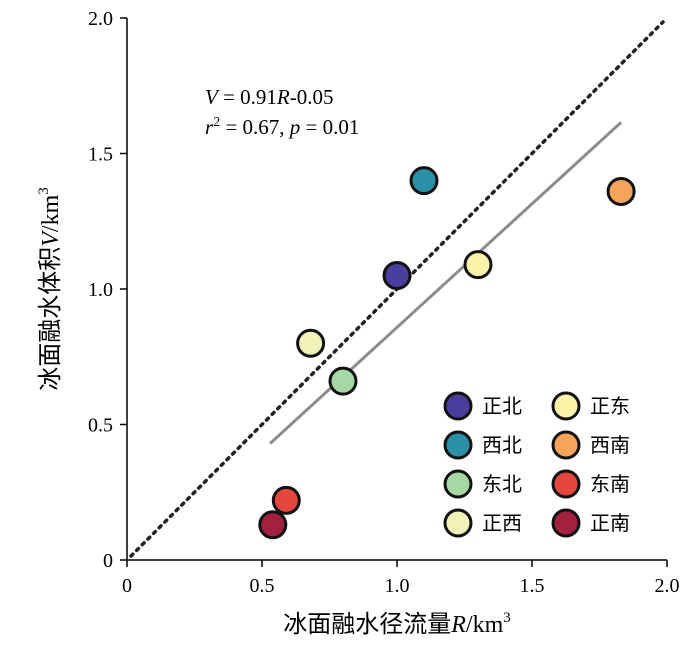 This screenshot has height=659, width=700. Describe the element at coordinates (100, 290) in the screenshot. I see `y-tick-label: 1.0` at that location.